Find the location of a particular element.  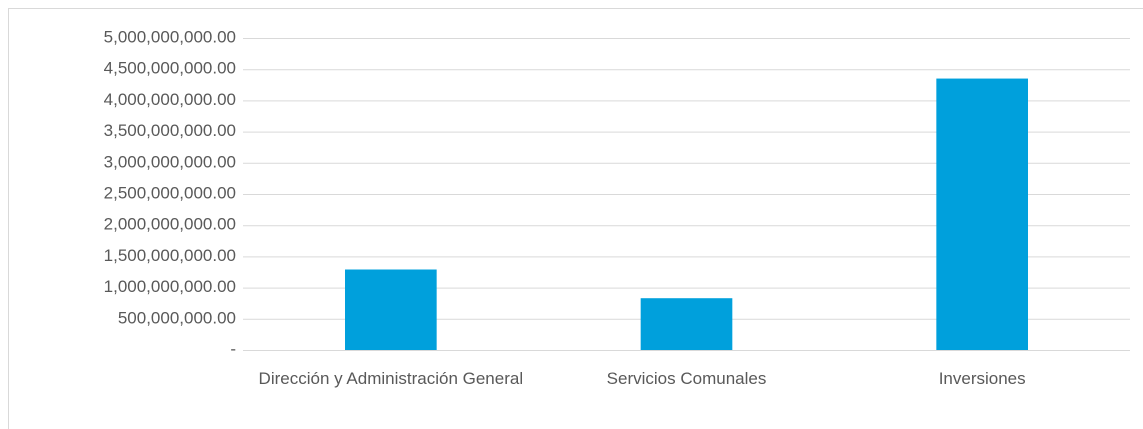

y-tick-label: 500,000,000.00 is located at coordinates (177, 317).